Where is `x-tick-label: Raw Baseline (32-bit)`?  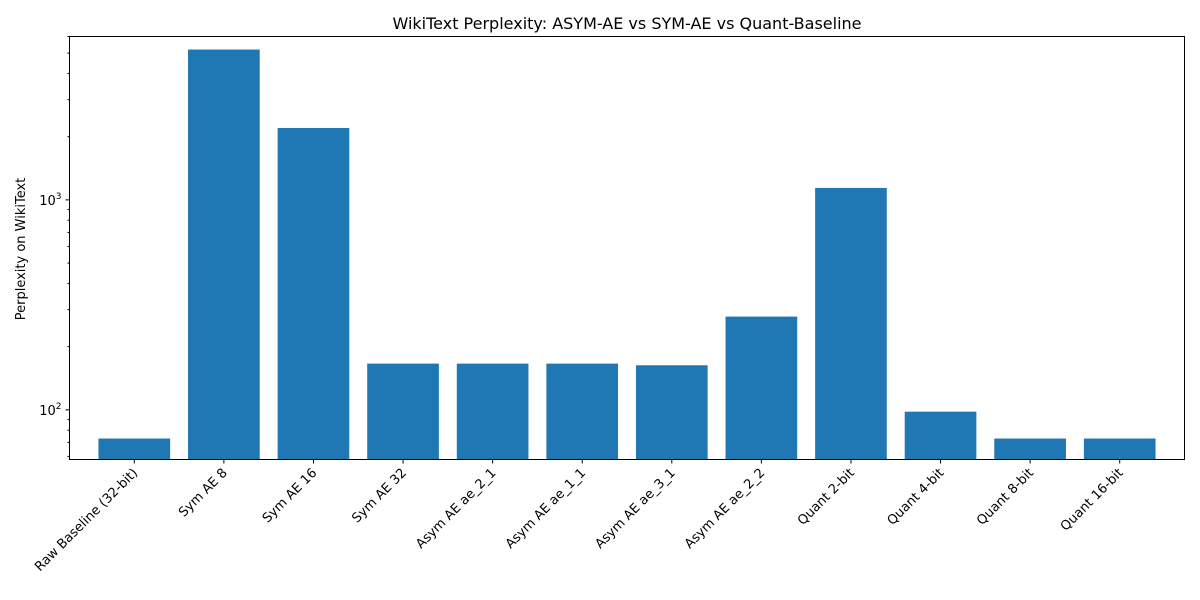
x-tick-label: Raw Baseline (32-bit) is located at coordinates (86, 520).